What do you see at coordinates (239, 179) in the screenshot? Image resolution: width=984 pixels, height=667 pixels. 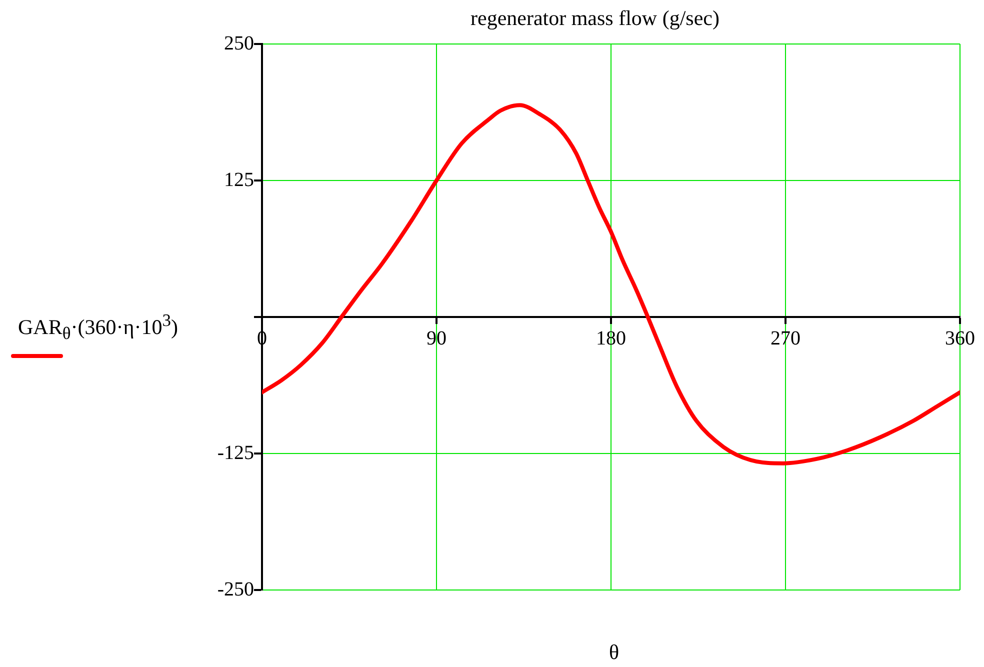 I see `y-tick-label: 125` at bounding box center [239, 179].